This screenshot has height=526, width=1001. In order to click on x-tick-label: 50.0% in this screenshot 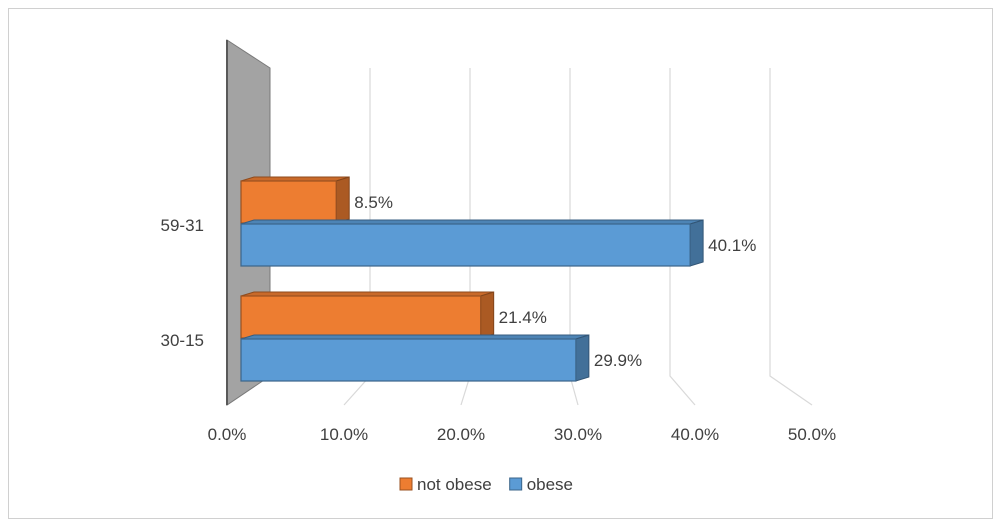, I will do `click(812, 434)`.